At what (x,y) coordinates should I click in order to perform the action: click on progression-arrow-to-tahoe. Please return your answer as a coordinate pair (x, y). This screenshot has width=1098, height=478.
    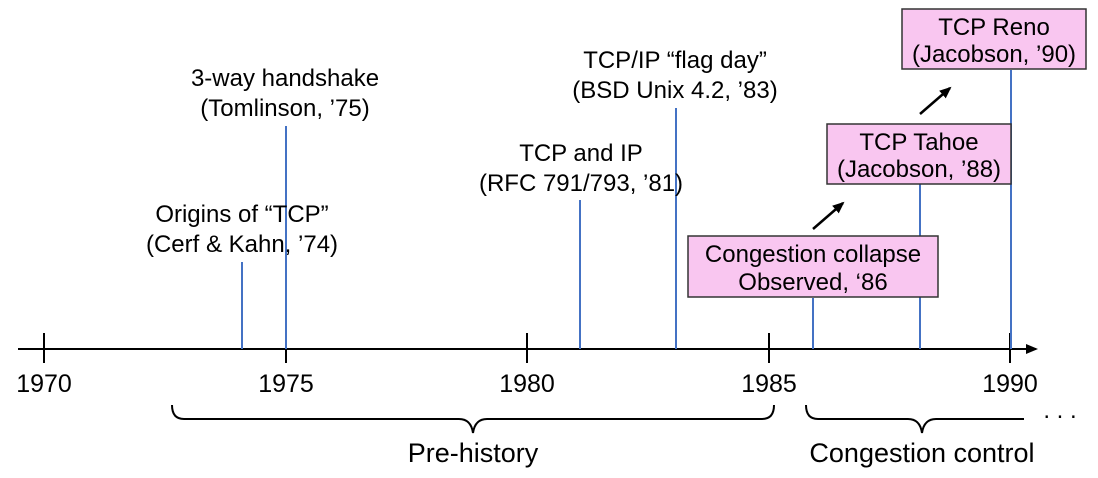
    Looking at the image, I should click on (828, 215).